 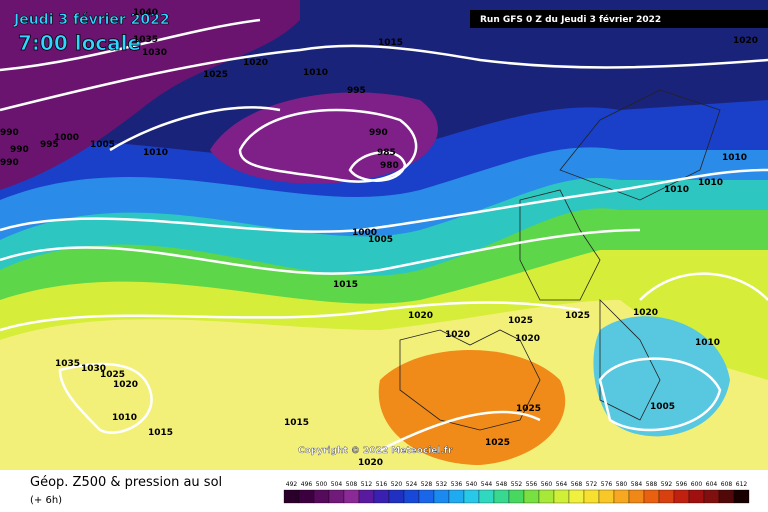 I want to click on isobar-label: 1030, so click(x=93, y=369).